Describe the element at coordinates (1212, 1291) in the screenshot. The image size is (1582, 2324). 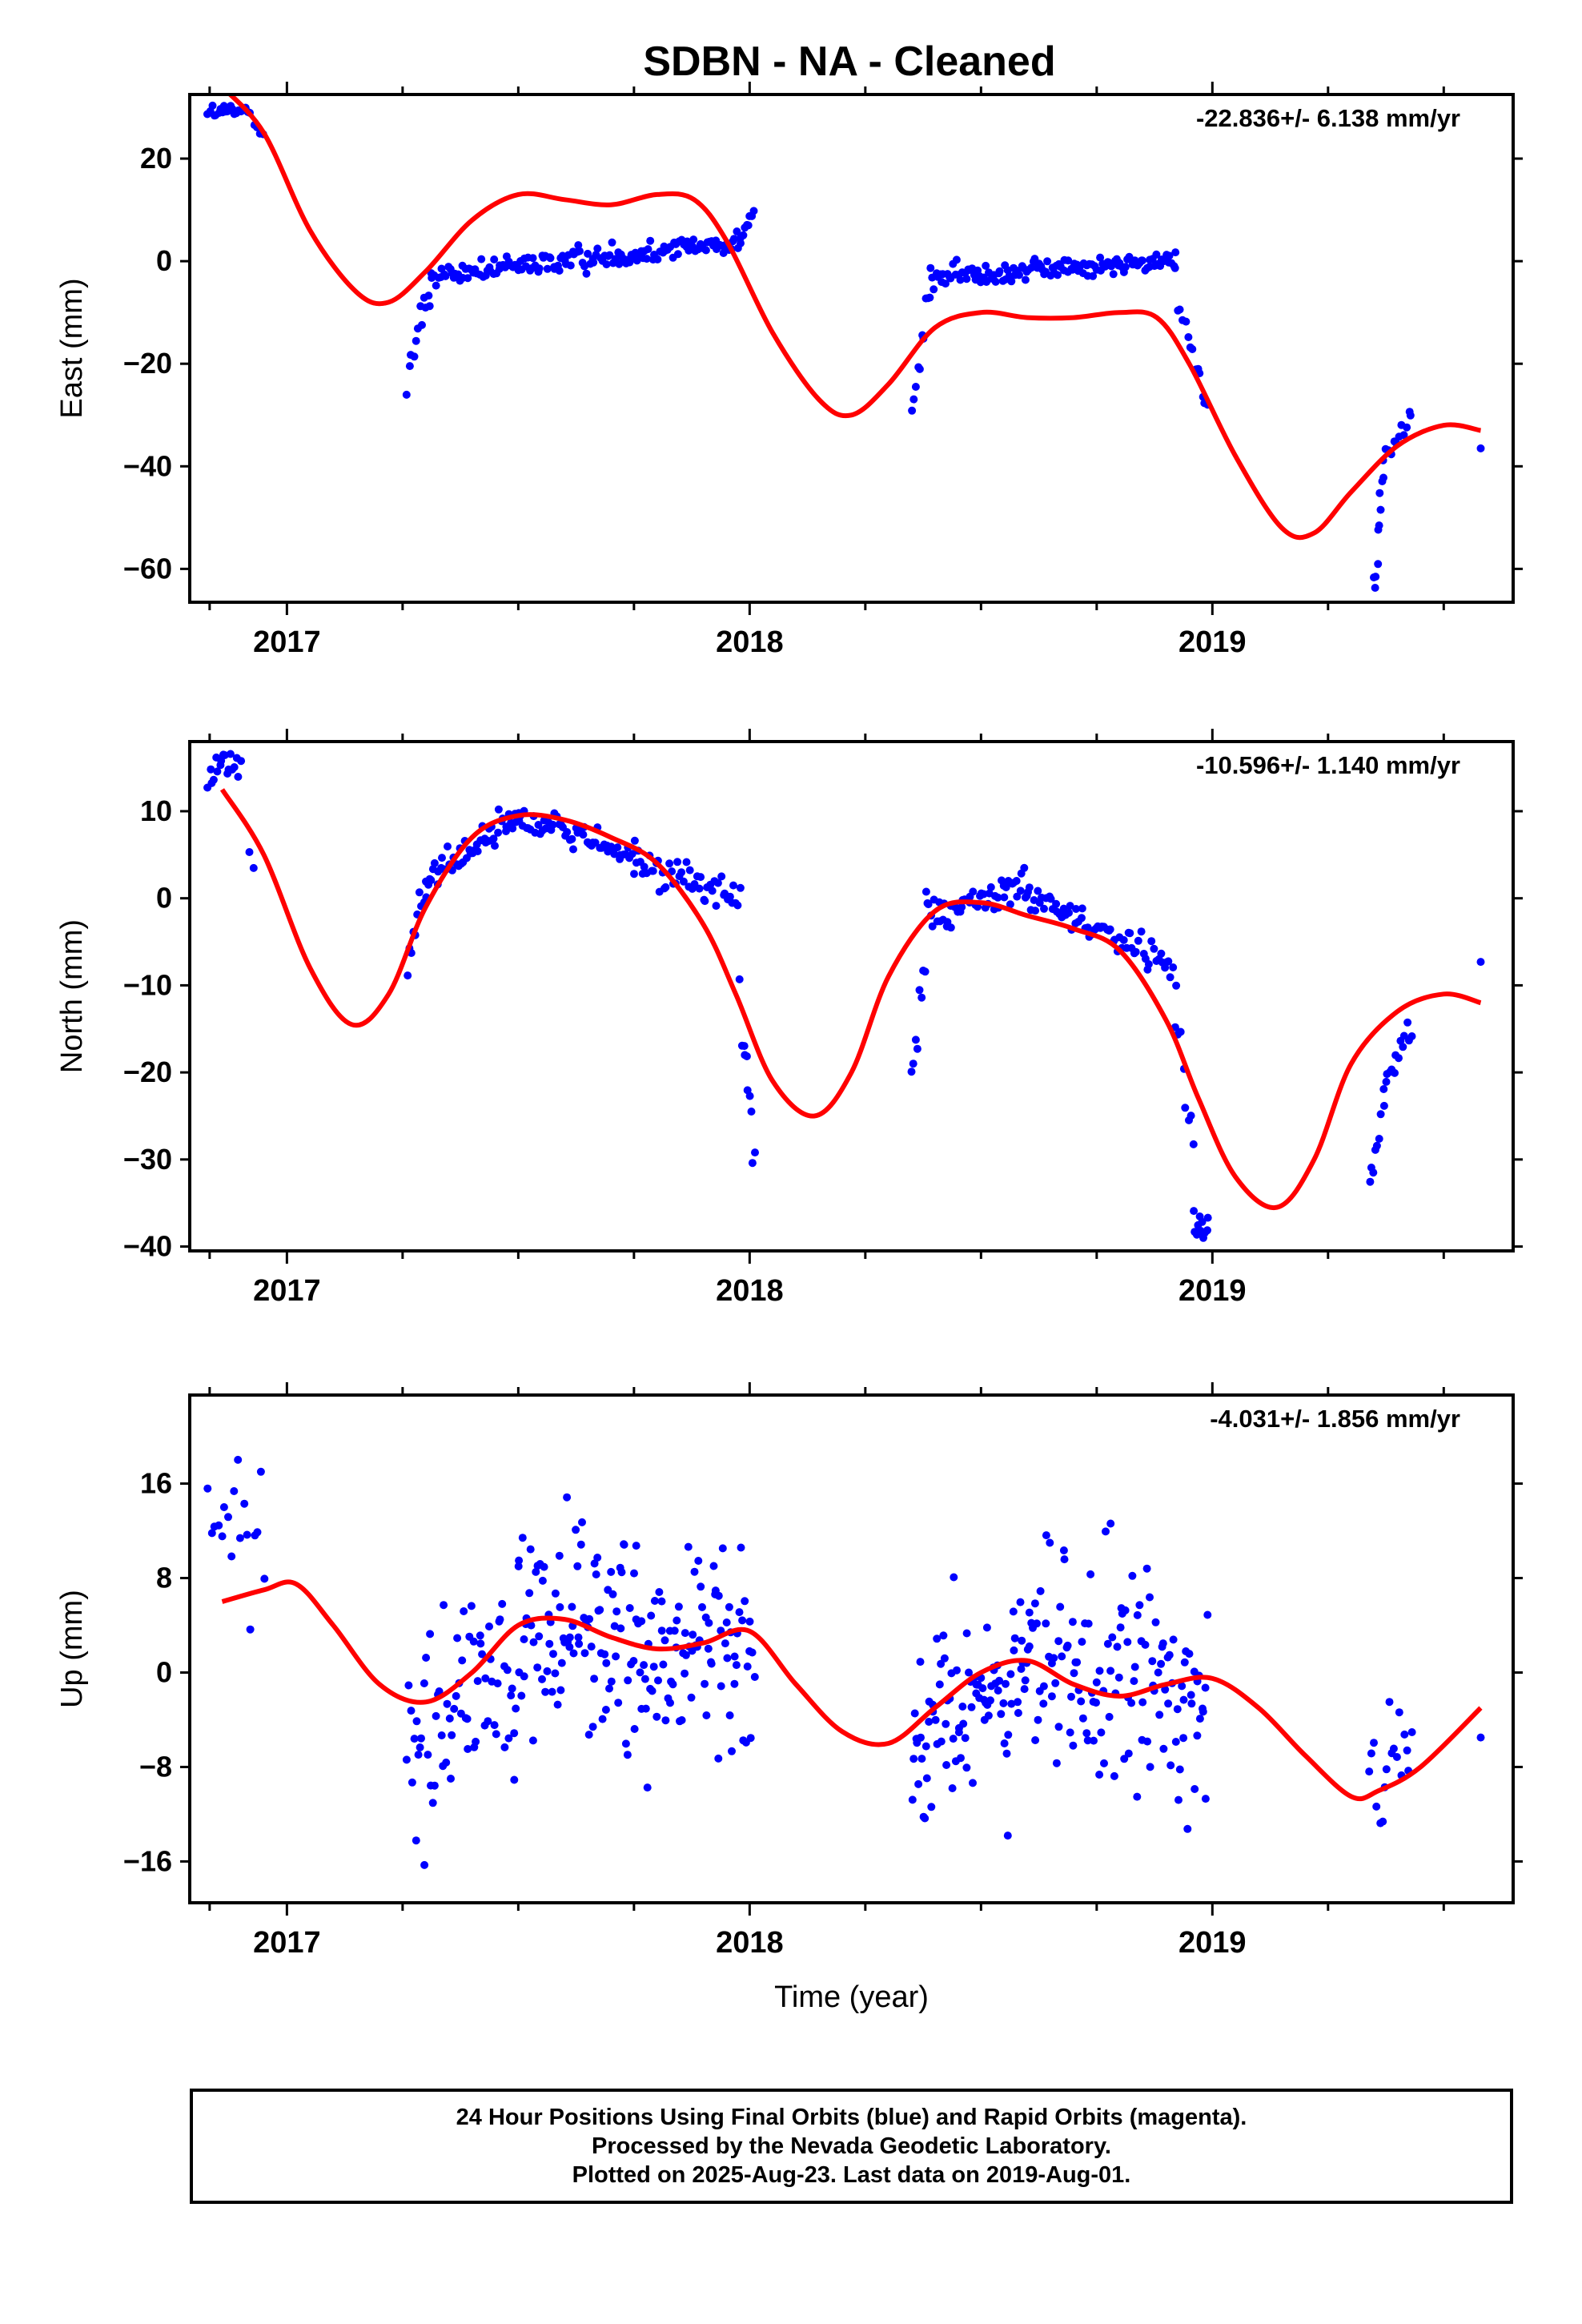
I see `north-xtick-label: 2019` at that location.